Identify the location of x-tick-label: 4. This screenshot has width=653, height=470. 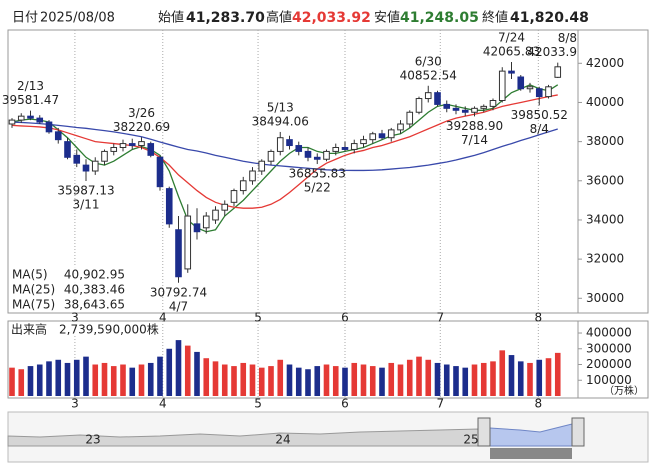
(163, 318).